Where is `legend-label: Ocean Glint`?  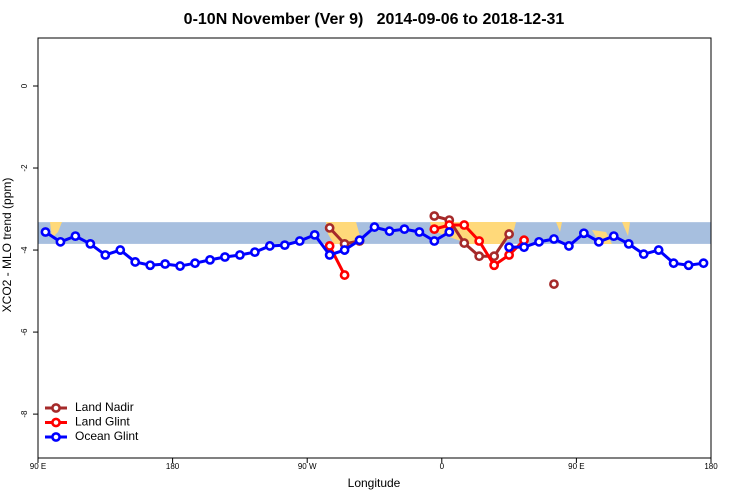 legend-label: Ocean Glint is located at coordinates (107, 436).